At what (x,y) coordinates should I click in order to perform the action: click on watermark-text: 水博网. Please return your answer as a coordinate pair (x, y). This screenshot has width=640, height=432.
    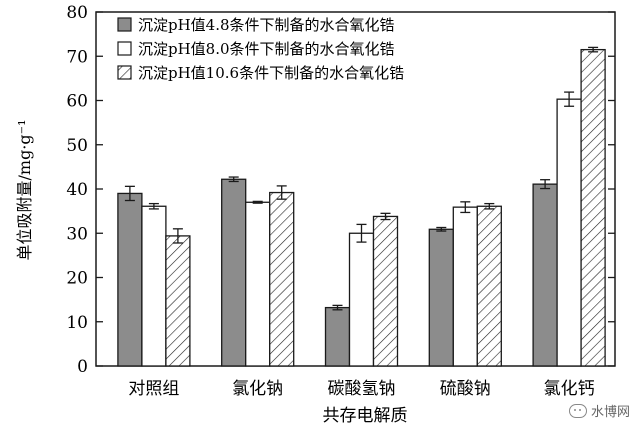
    Looking at the image, I should click on (610, 412).